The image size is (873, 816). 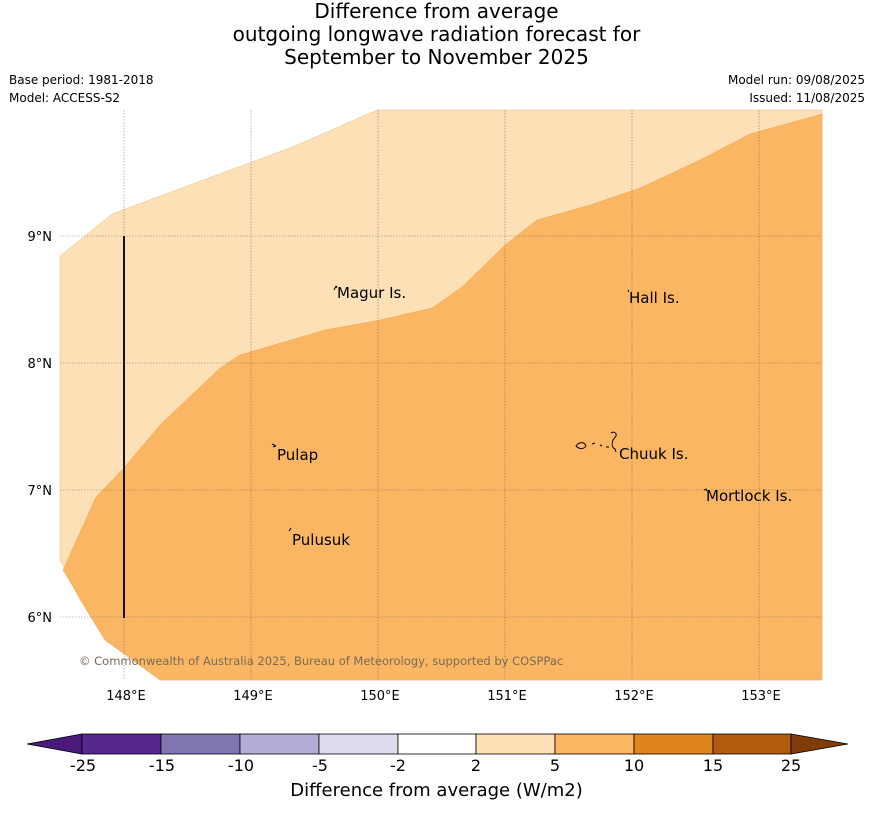 I want to click on meta-right: Model run: 09/08/2025 Issued: 11/08/2025, so click(x=796, y=89).